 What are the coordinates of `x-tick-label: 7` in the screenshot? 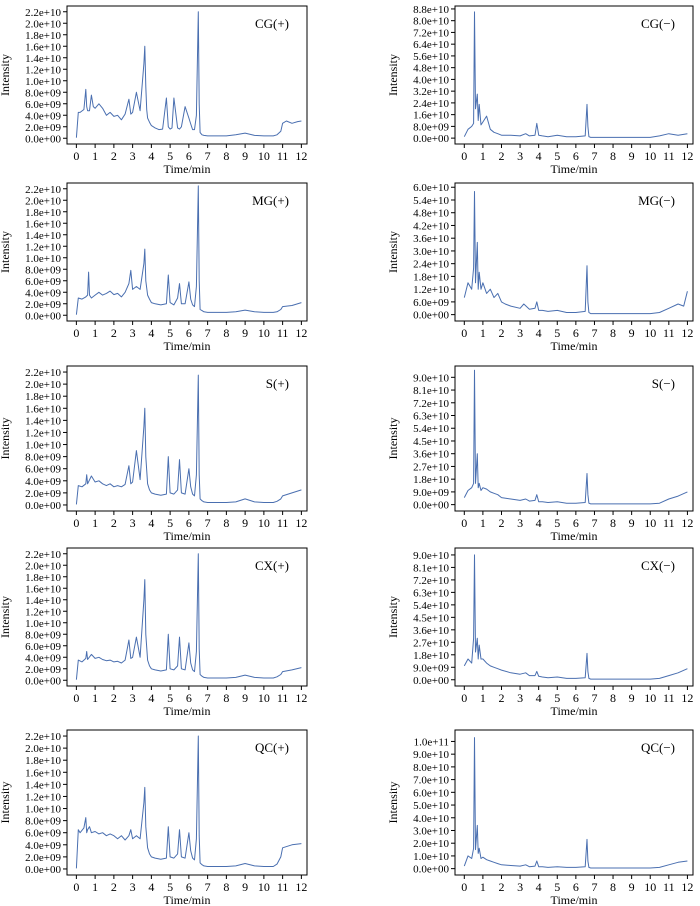 It's located at (594, 887).